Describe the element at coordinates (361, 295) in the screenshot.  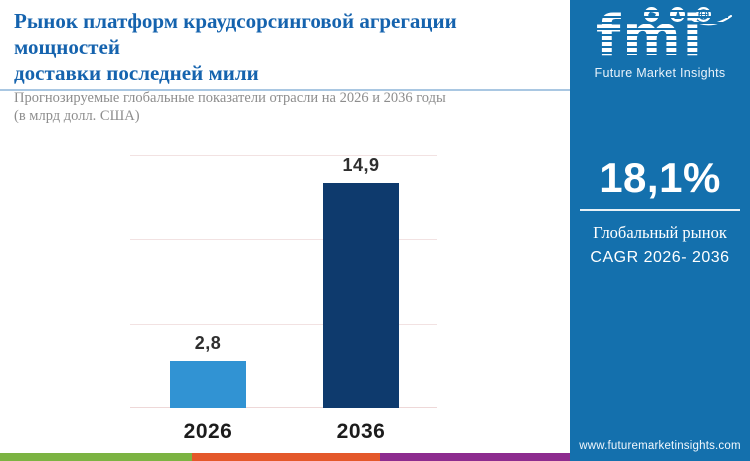
I see `bar-2036` at that location.